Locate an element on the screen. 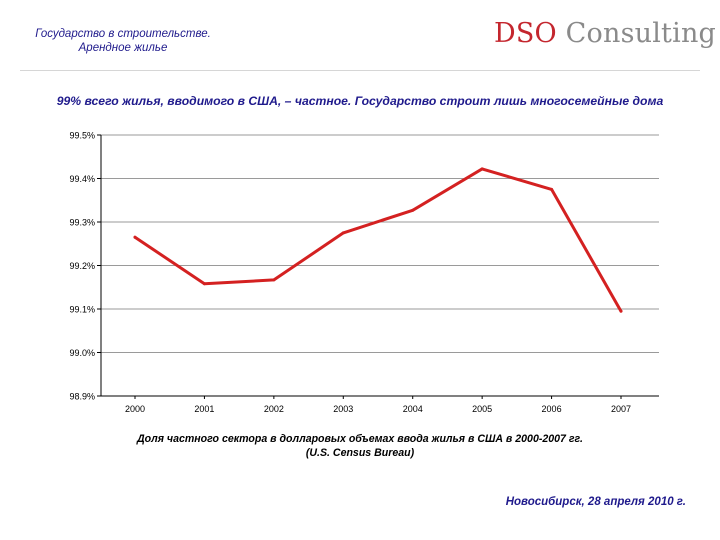 The width and height of the screenshot is (720, 540). dso-consulting-logo: DSO Consulting is located at coordinates (605, 33).